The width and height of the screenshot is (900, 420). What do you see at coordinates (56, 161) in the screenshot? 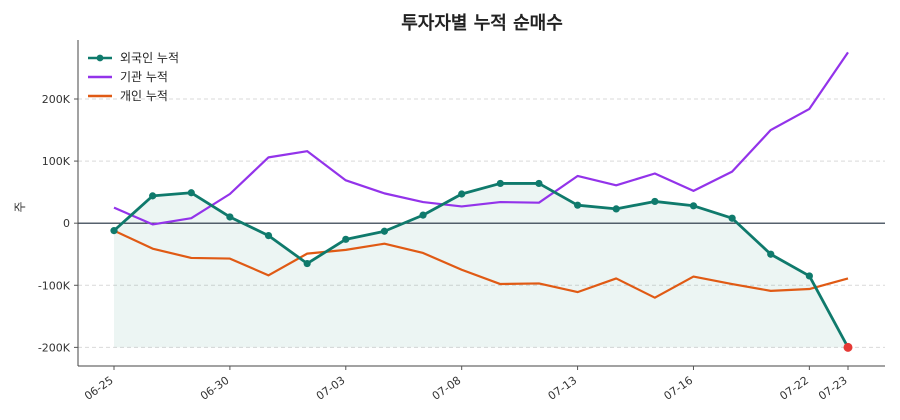
I see `y-tick-label: 100K` at bounding box center [56, 161].